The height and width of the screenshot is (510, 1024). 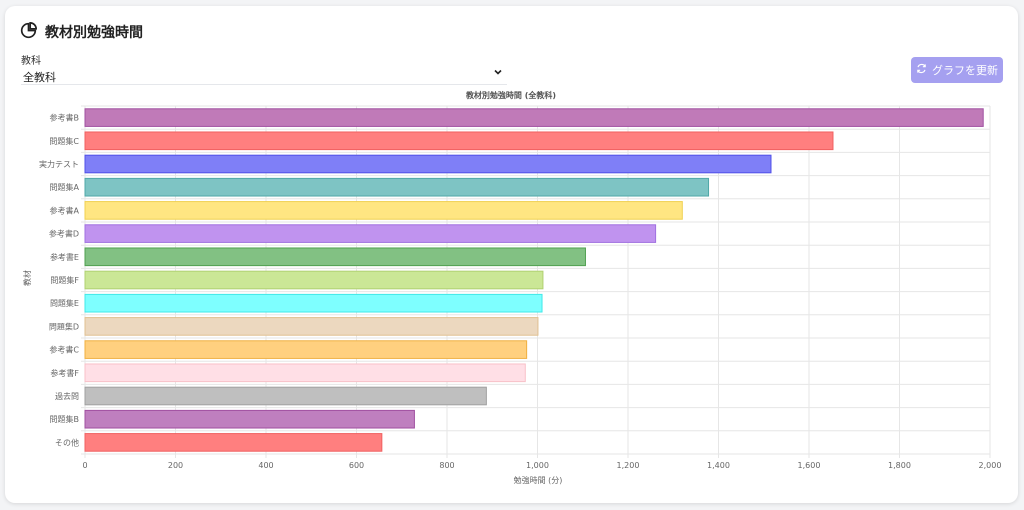 I want to click on refresh-button-label: グラフを更新, so click(x=965, y=70).